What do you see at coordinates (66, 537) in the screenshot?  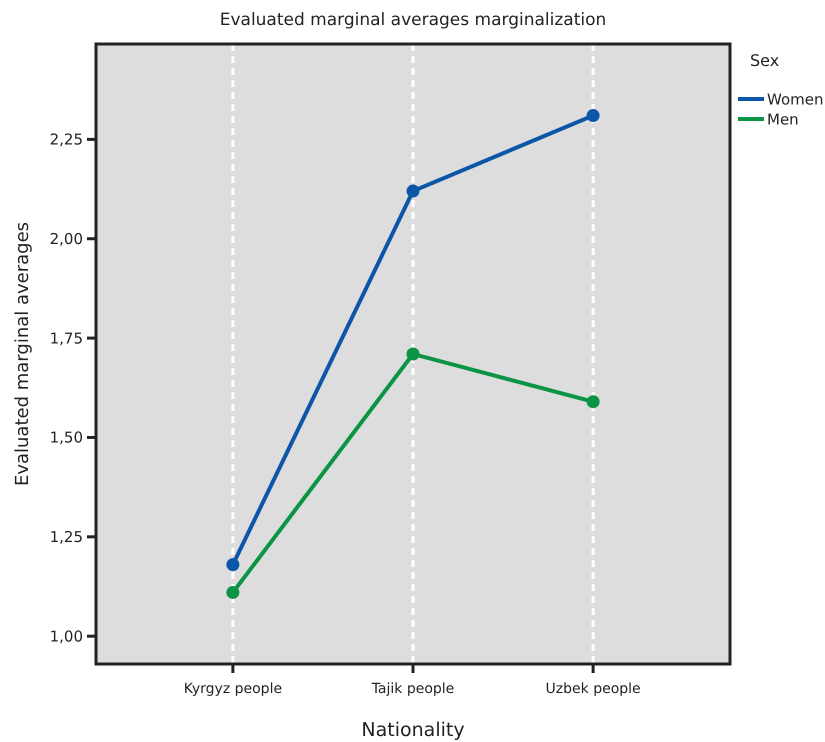 I see `y-tick-label: 1,25` at bounding box center [66, 537].